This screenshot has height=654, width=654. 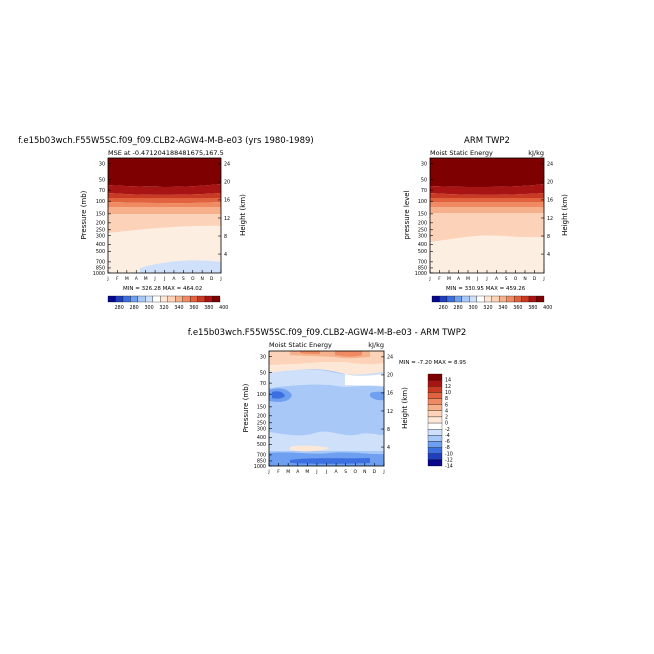 What do you see at coordinates (193, 308) in the screenshot?
I see `colorbar-label: 360` at bounding box center [193, 308].